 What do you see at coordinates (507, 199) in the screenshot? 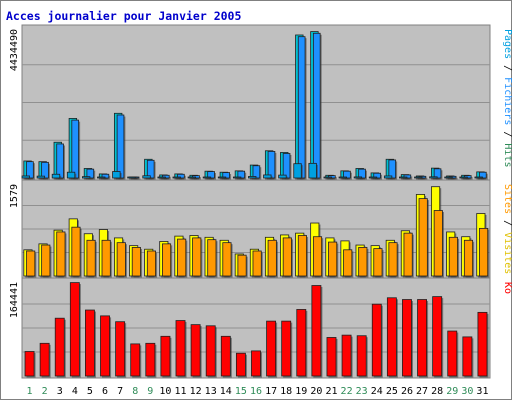
I see `legend-item-middle-0: Sites` at bounding box center [507, 199].